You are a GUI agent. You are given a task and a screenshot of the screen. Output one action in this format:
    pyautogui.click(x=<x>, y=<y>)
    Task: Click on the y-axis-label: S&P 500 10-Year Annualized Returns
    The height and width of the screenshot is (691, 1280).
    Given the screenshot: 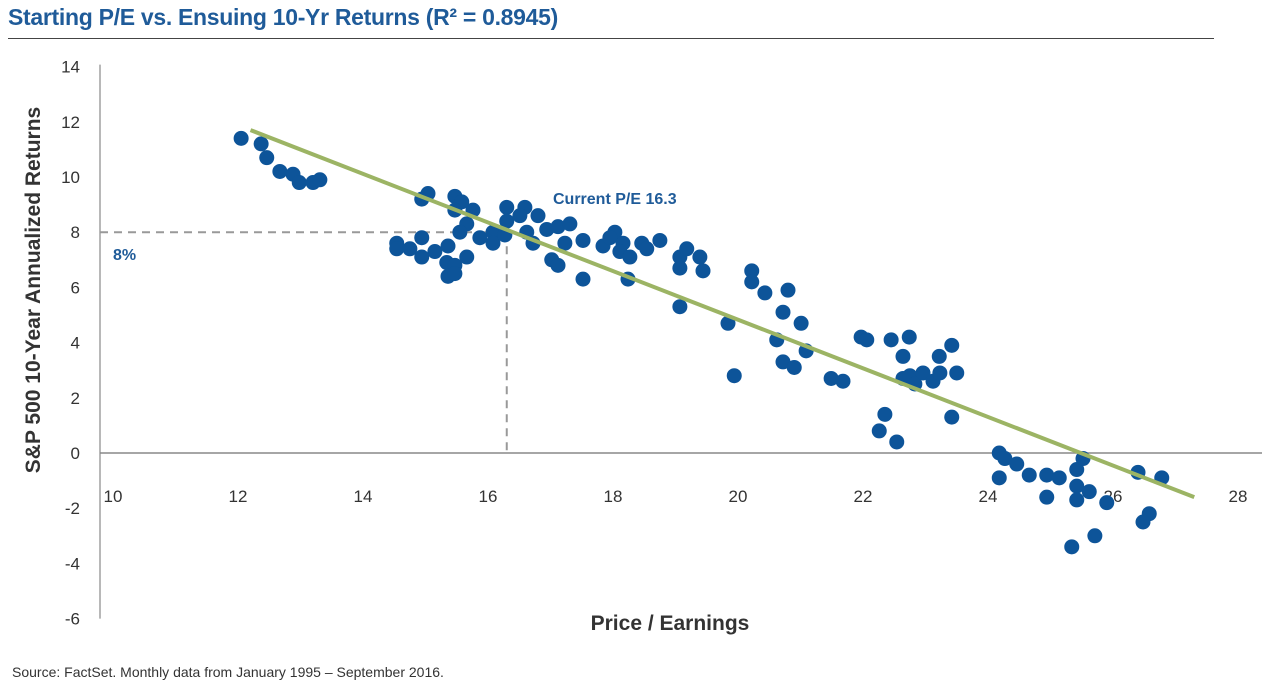 What is the action you would take?
    pyautogui.click(x=33, y=290)
    